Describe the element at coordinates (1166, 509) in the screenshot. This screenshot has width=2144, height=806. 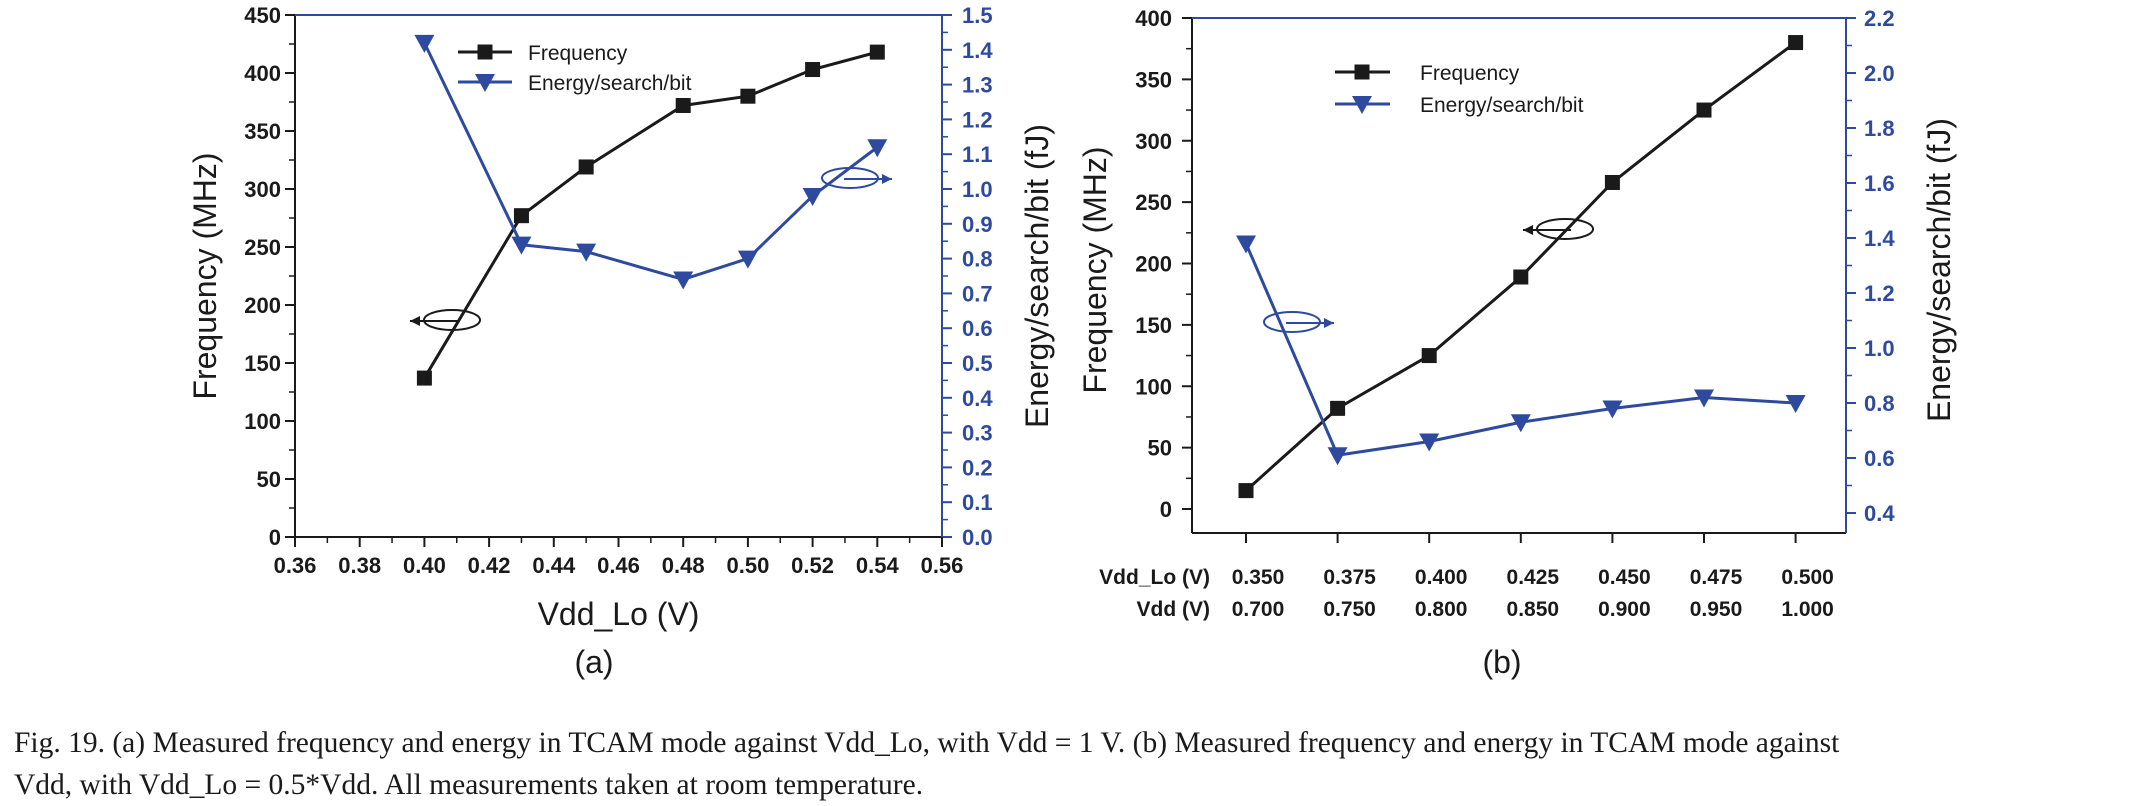
I see `b-y-tick-label: 0` at that location.